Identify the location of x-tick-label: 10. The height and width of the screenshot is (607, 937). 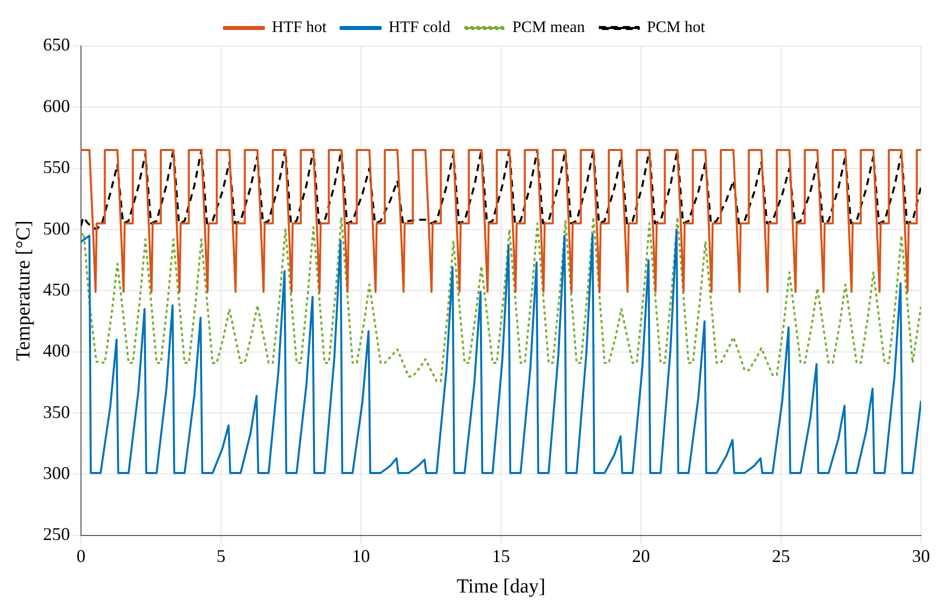
(361, 556).